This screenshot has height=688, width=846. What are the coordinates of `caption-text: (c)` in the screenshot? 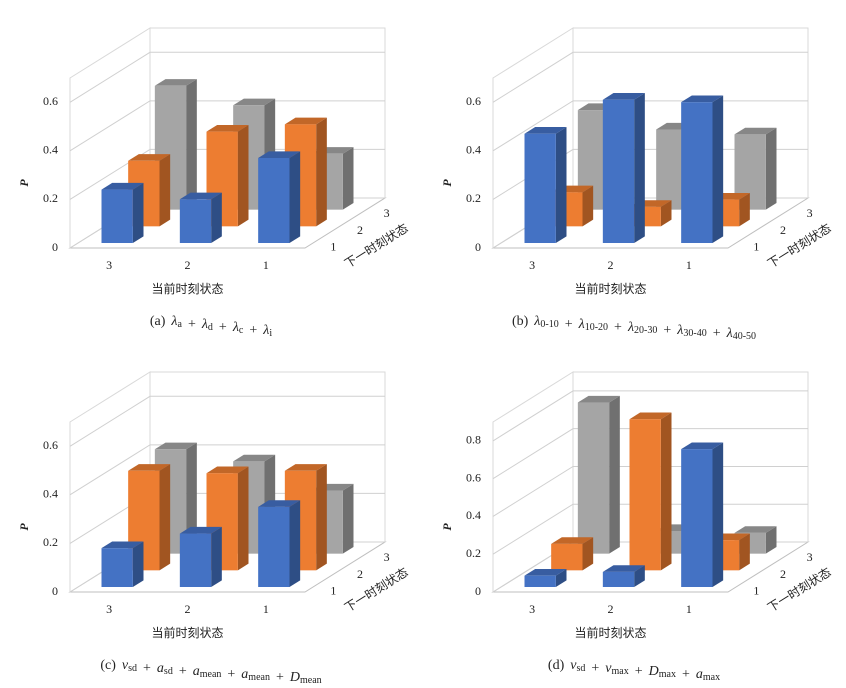 It's located at (108, 665).